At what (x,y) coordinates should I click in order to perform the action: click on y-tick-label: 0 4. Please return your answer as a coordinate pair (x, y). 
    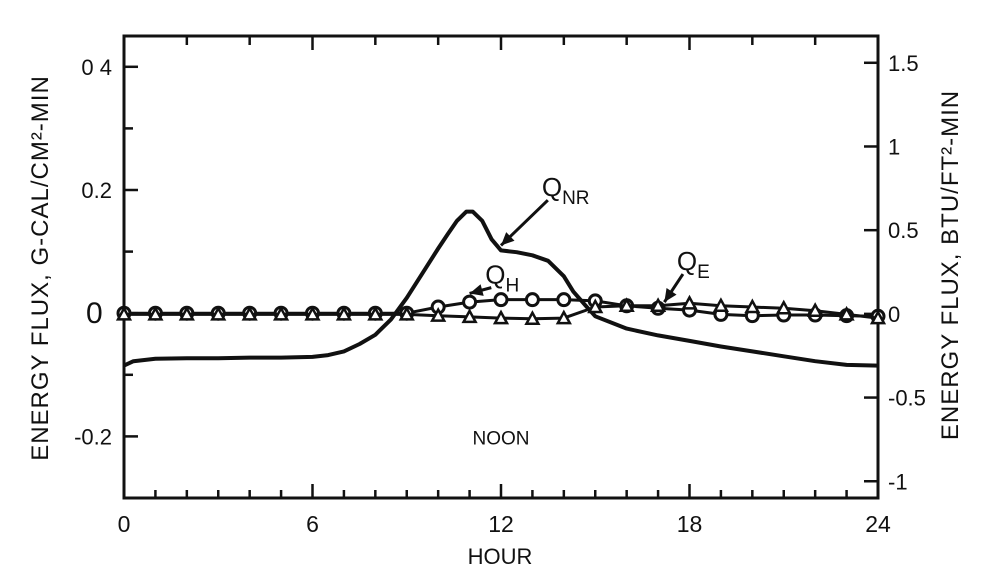
    Looking at the image, I should click on (96, 67).